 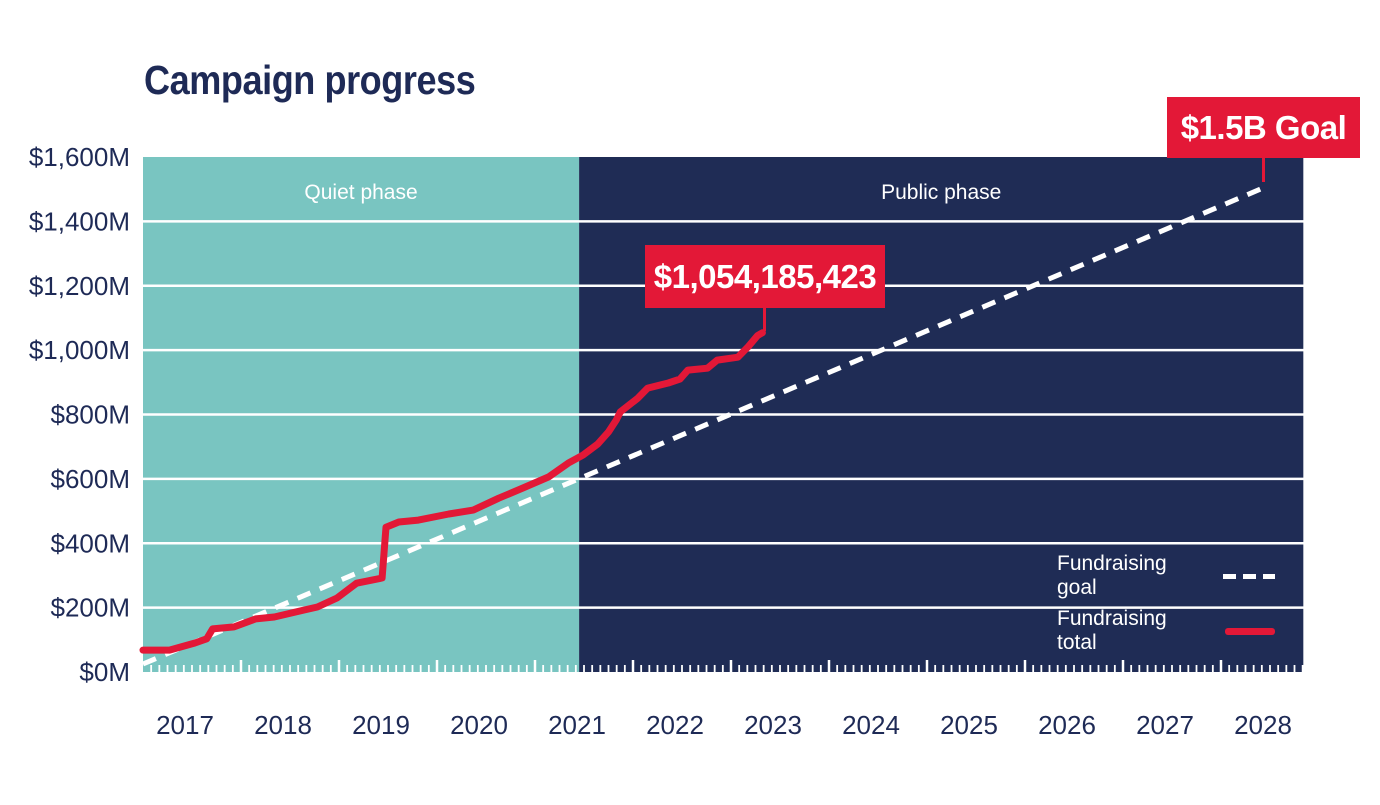 What do you see at coordinates (79, 221) in the screenshot?
I see `y-axis-label: $1,400M` at bounding box center [79, 221].